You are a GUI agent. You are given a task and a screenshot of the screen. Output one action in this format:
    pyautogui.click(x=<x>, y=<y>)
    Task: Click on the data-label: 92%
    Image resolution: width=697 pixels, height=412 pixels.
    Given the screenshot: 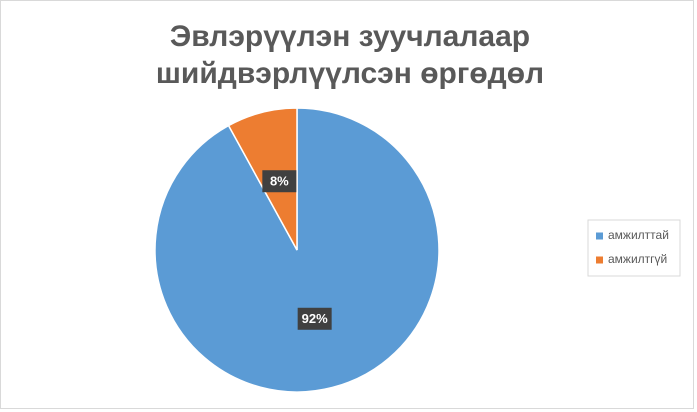 What is the action you would take?
    pyautogui.click(x=315, y=318)
    